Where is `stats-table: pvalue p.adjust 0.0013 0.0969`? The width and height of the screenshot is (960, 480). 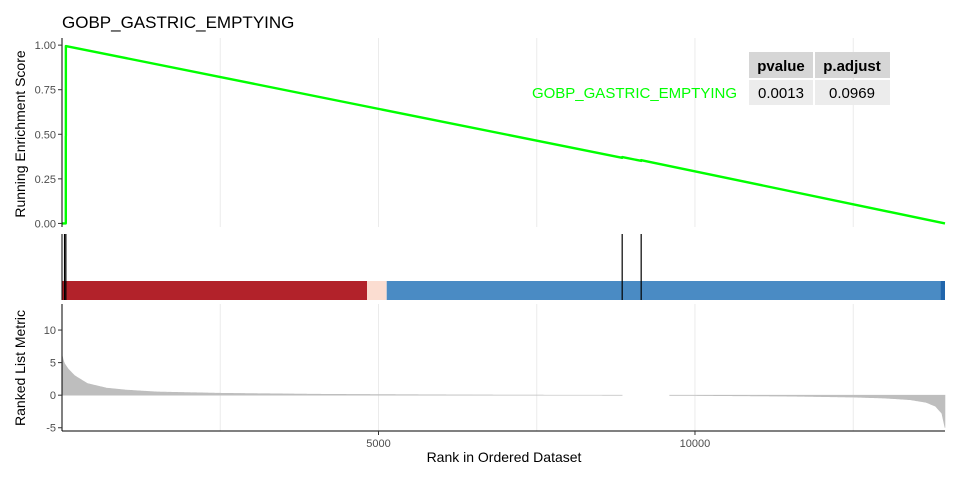
stats-table: pvalue p.adjust 0.0013 0.0969 is located at coordinates (819, 78).